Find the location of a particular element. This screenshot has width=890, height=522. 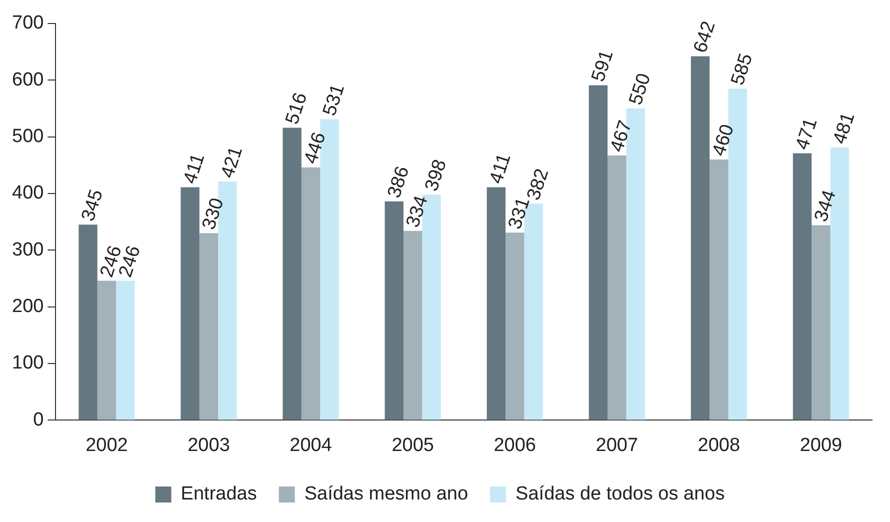

data-label: 591 is located at coordinates (603, 66).